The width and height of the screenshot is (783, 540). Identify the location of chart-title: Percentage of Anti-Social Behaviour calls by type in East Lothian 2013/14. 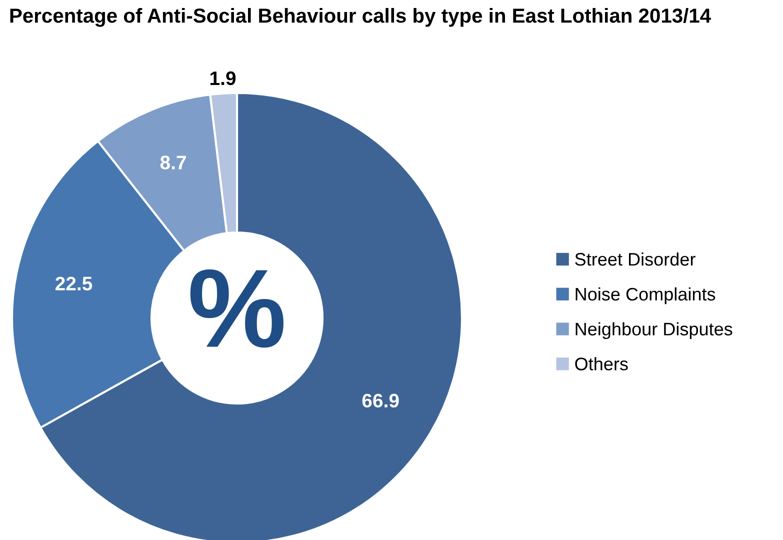
(360, 17).